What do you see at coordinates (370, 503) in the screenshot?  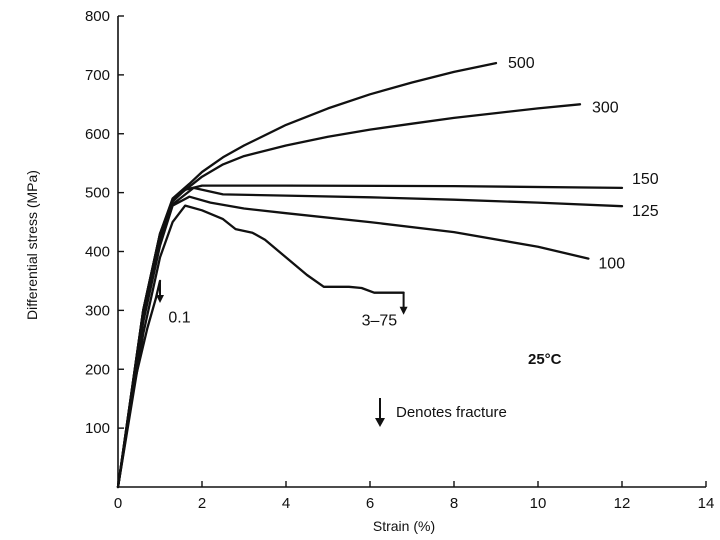 I see `x-tick-label: 6` at bounding box center [370, 503].